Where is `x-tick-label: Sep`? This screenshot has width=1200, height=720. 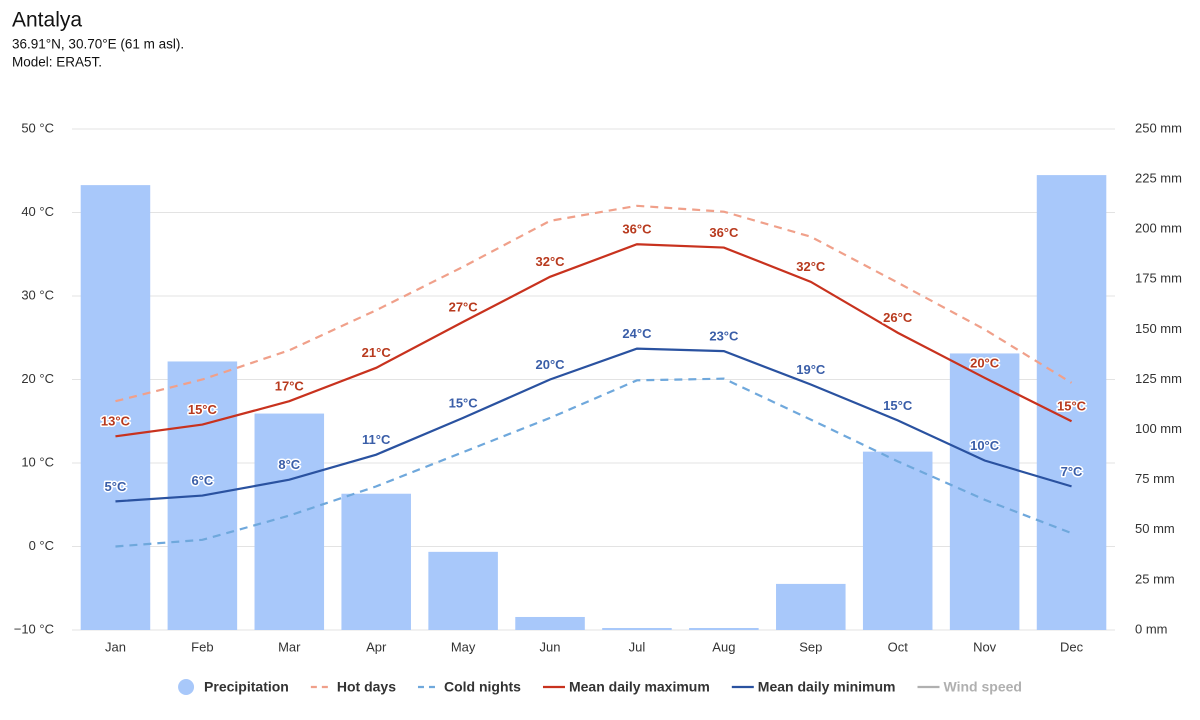 x-tick-label: Sep is located at coordinates (810, 646).